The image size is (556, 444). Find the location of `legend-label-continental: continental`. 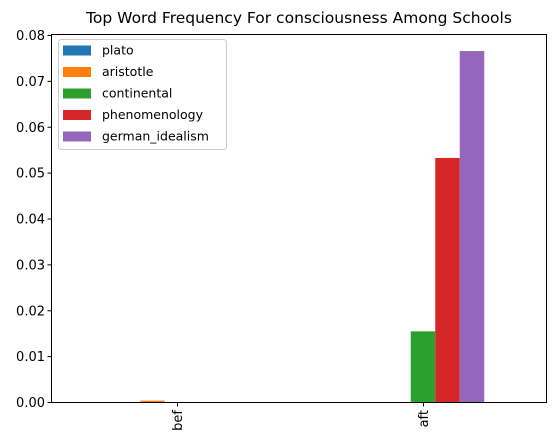

legend-label-continental: continental is located at coordinates (137, 93).